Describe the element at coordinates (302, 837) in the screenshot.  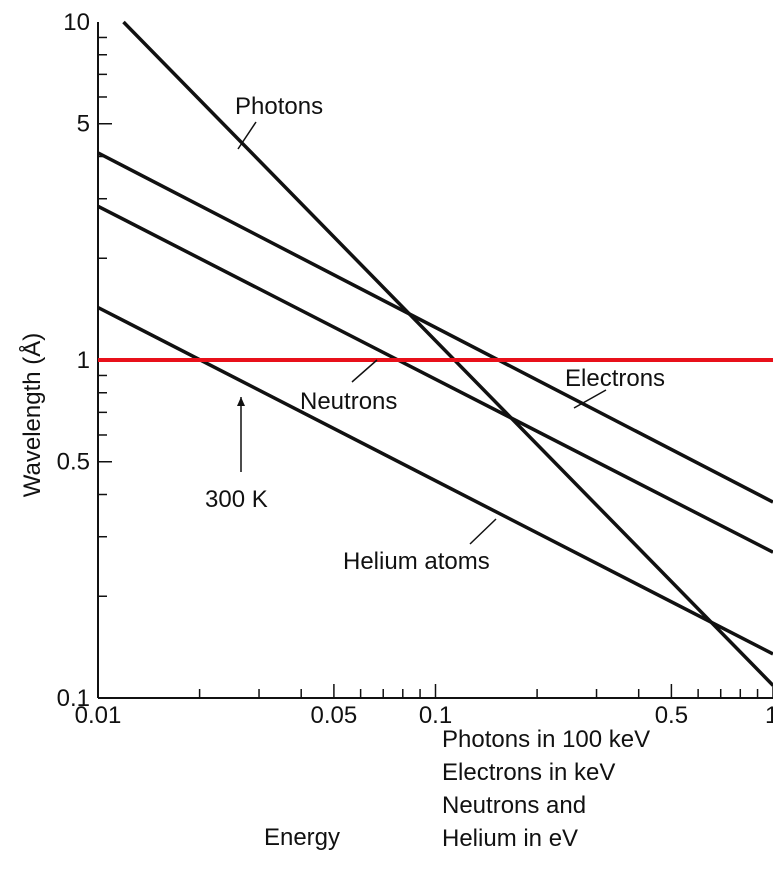
I see `x-axis-title: Energy` at that location.